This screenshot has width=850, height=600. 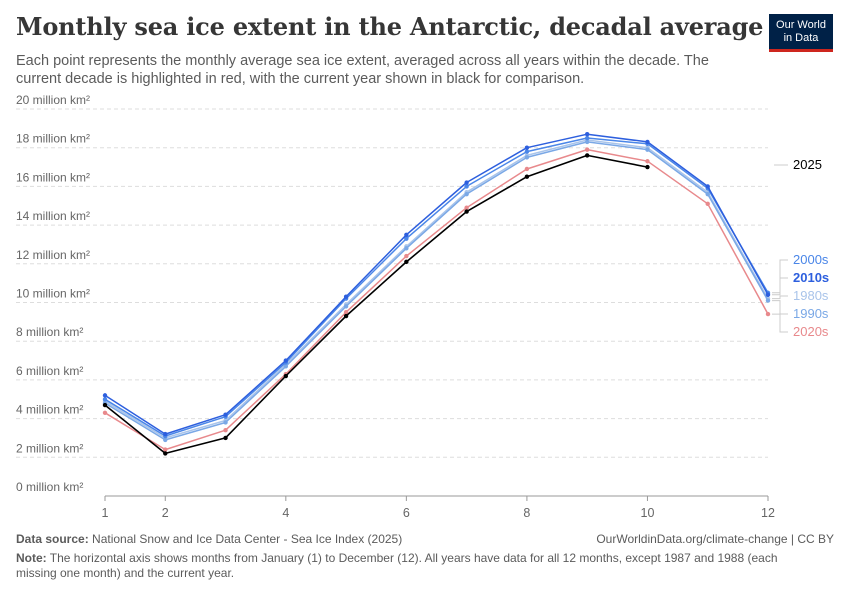 I want to click on legend-leader-2000s, so click(x=780, y=276).